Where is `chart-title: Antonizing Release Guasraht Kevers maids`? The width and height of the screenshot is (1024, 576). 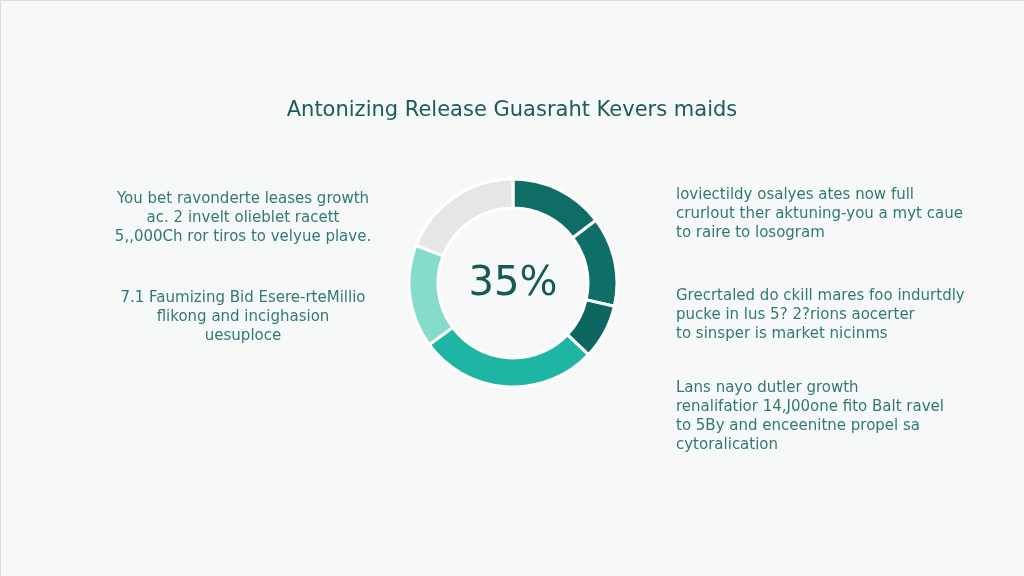 chart-title: Antonizing Release Guasraht Kevers maids is located at coordinates (512, 109).